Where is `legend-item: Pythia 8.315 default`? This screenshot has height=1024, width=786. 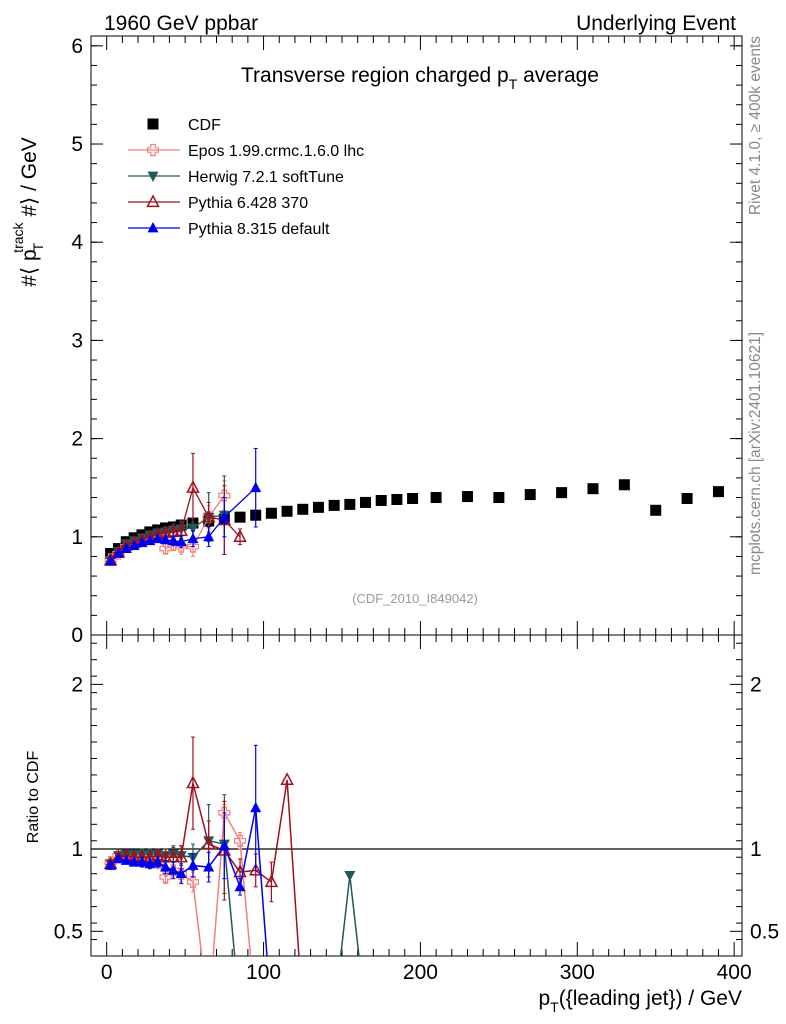 legend-item: Pythia 8.315 default is located at coordinates (229, 229).